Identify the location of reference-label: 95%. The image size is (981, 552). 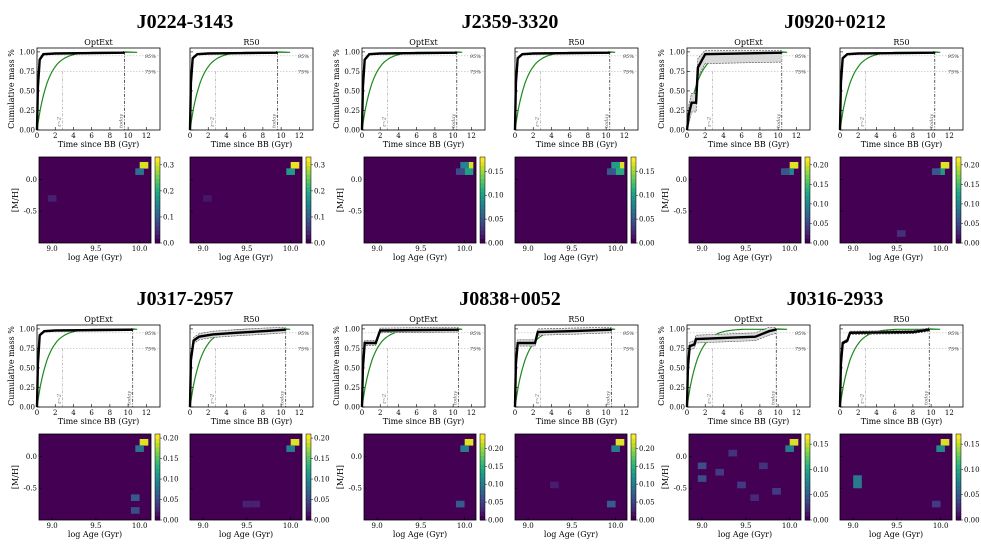
(475, 57).